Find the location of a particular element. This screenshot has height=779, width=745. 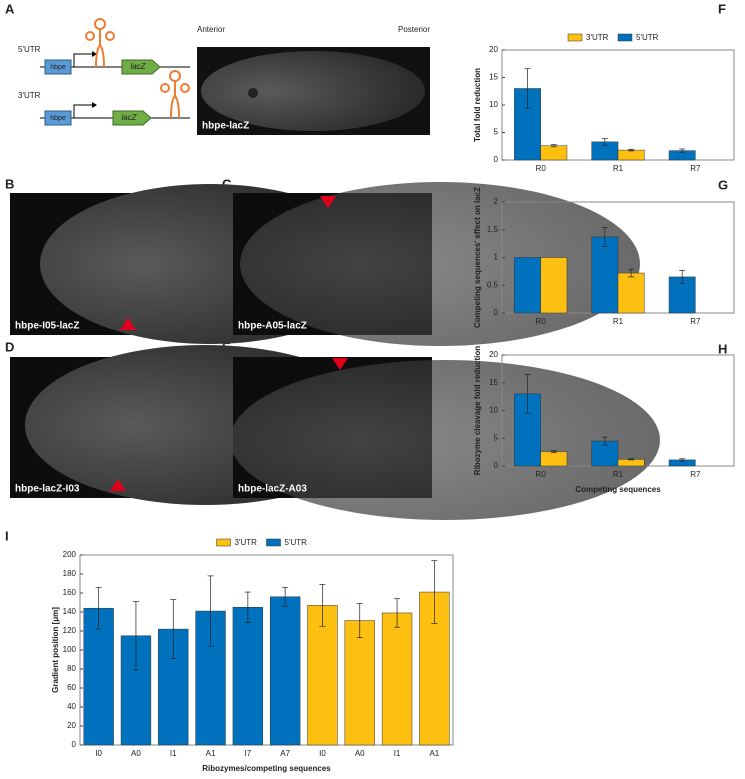

panel-letter: B is located at coordinates (9, 183).